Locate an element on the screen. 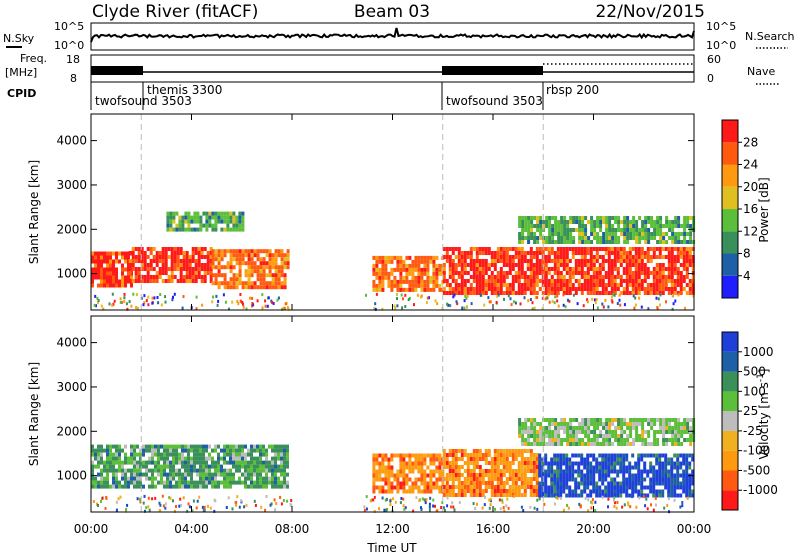 This screenshot has width=800, height=554. power-ytick-2: 3000 is located at coordinates (71, 185).